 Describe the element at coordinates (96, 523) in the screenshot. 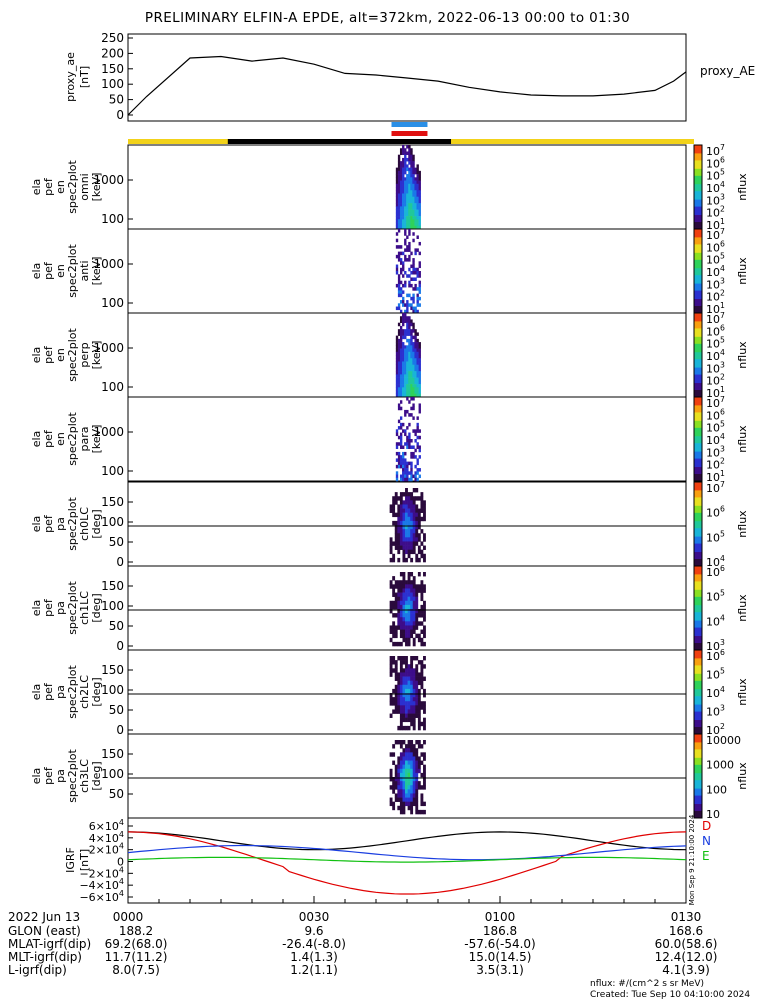

I see `pa-panel-0-ylabel-5: [deg]` at that location.